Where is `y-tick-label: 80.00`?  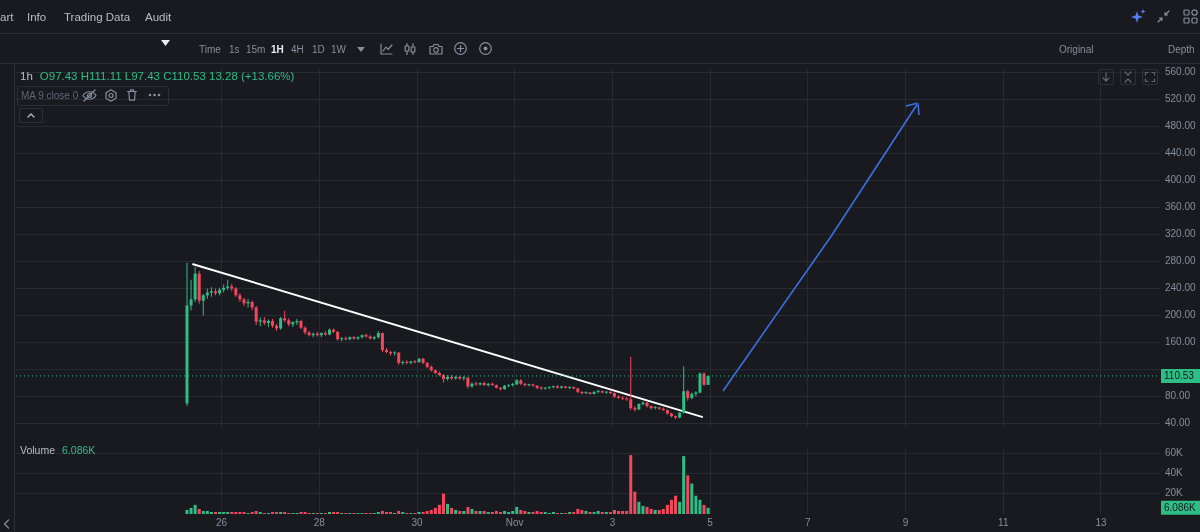
y-tick-label: 80.00 is located at coordinates (1178, 396).